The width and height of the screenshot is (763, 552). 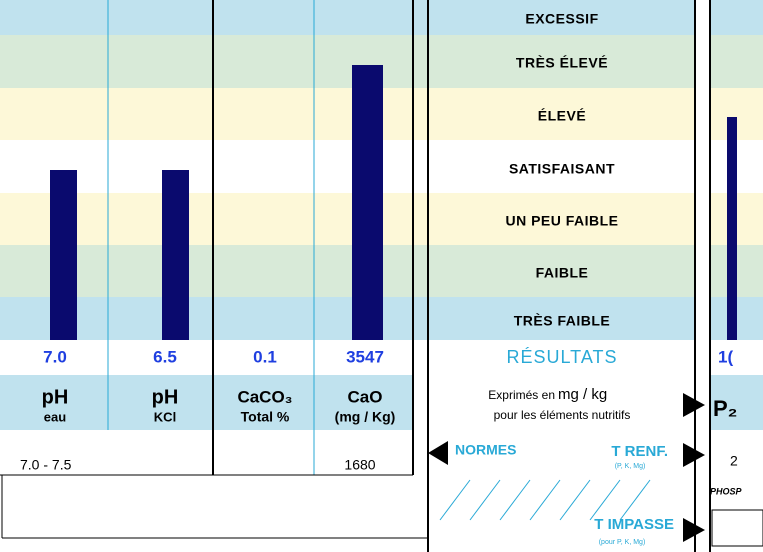 I want to click on right-caption: PHOSP, so click(x=726, y=491).